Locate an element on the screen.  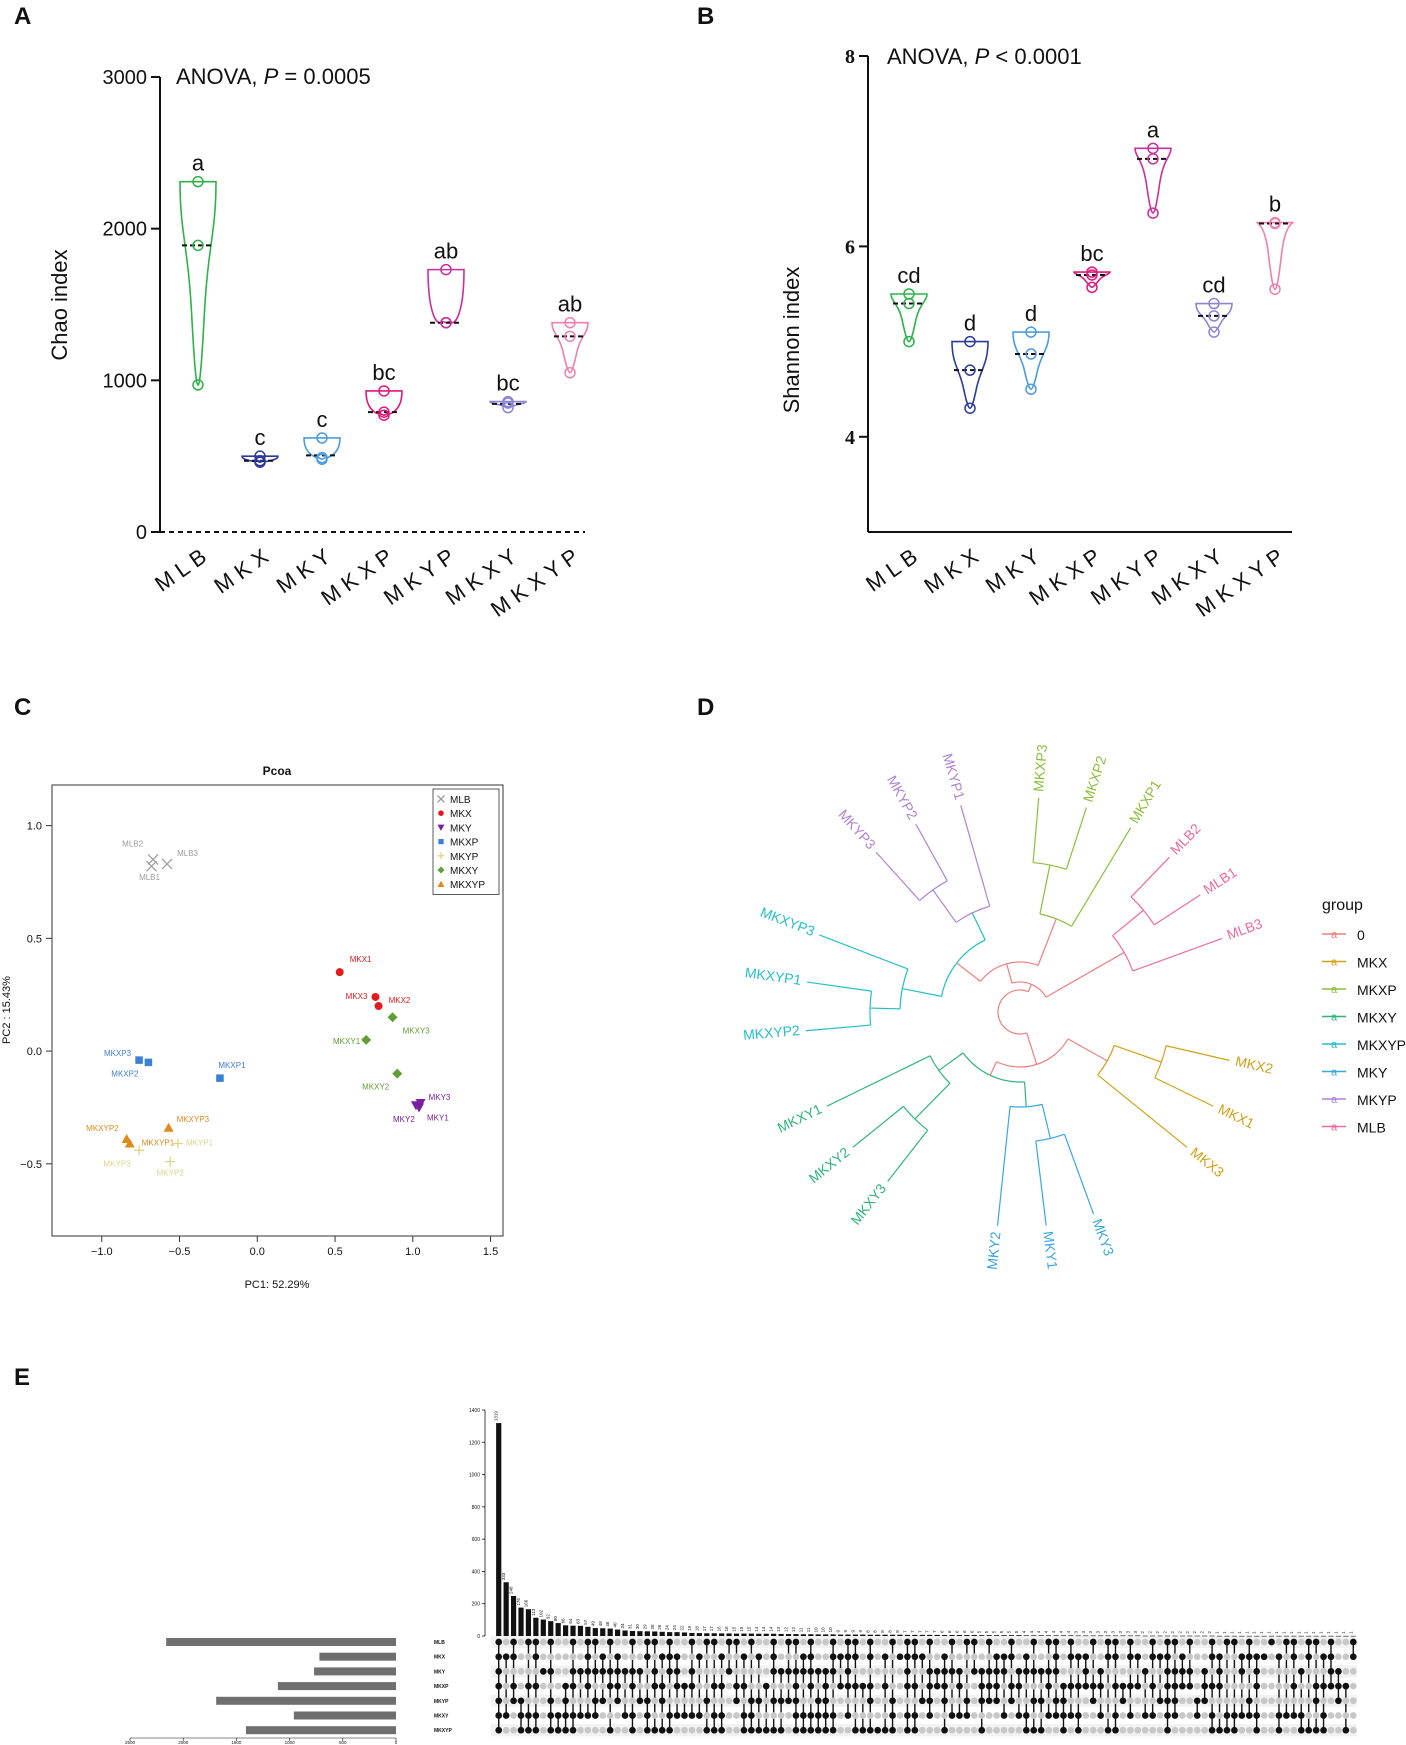
chart-d-leaf-label: MKXYP2 is located at coordinates (771, 1032).